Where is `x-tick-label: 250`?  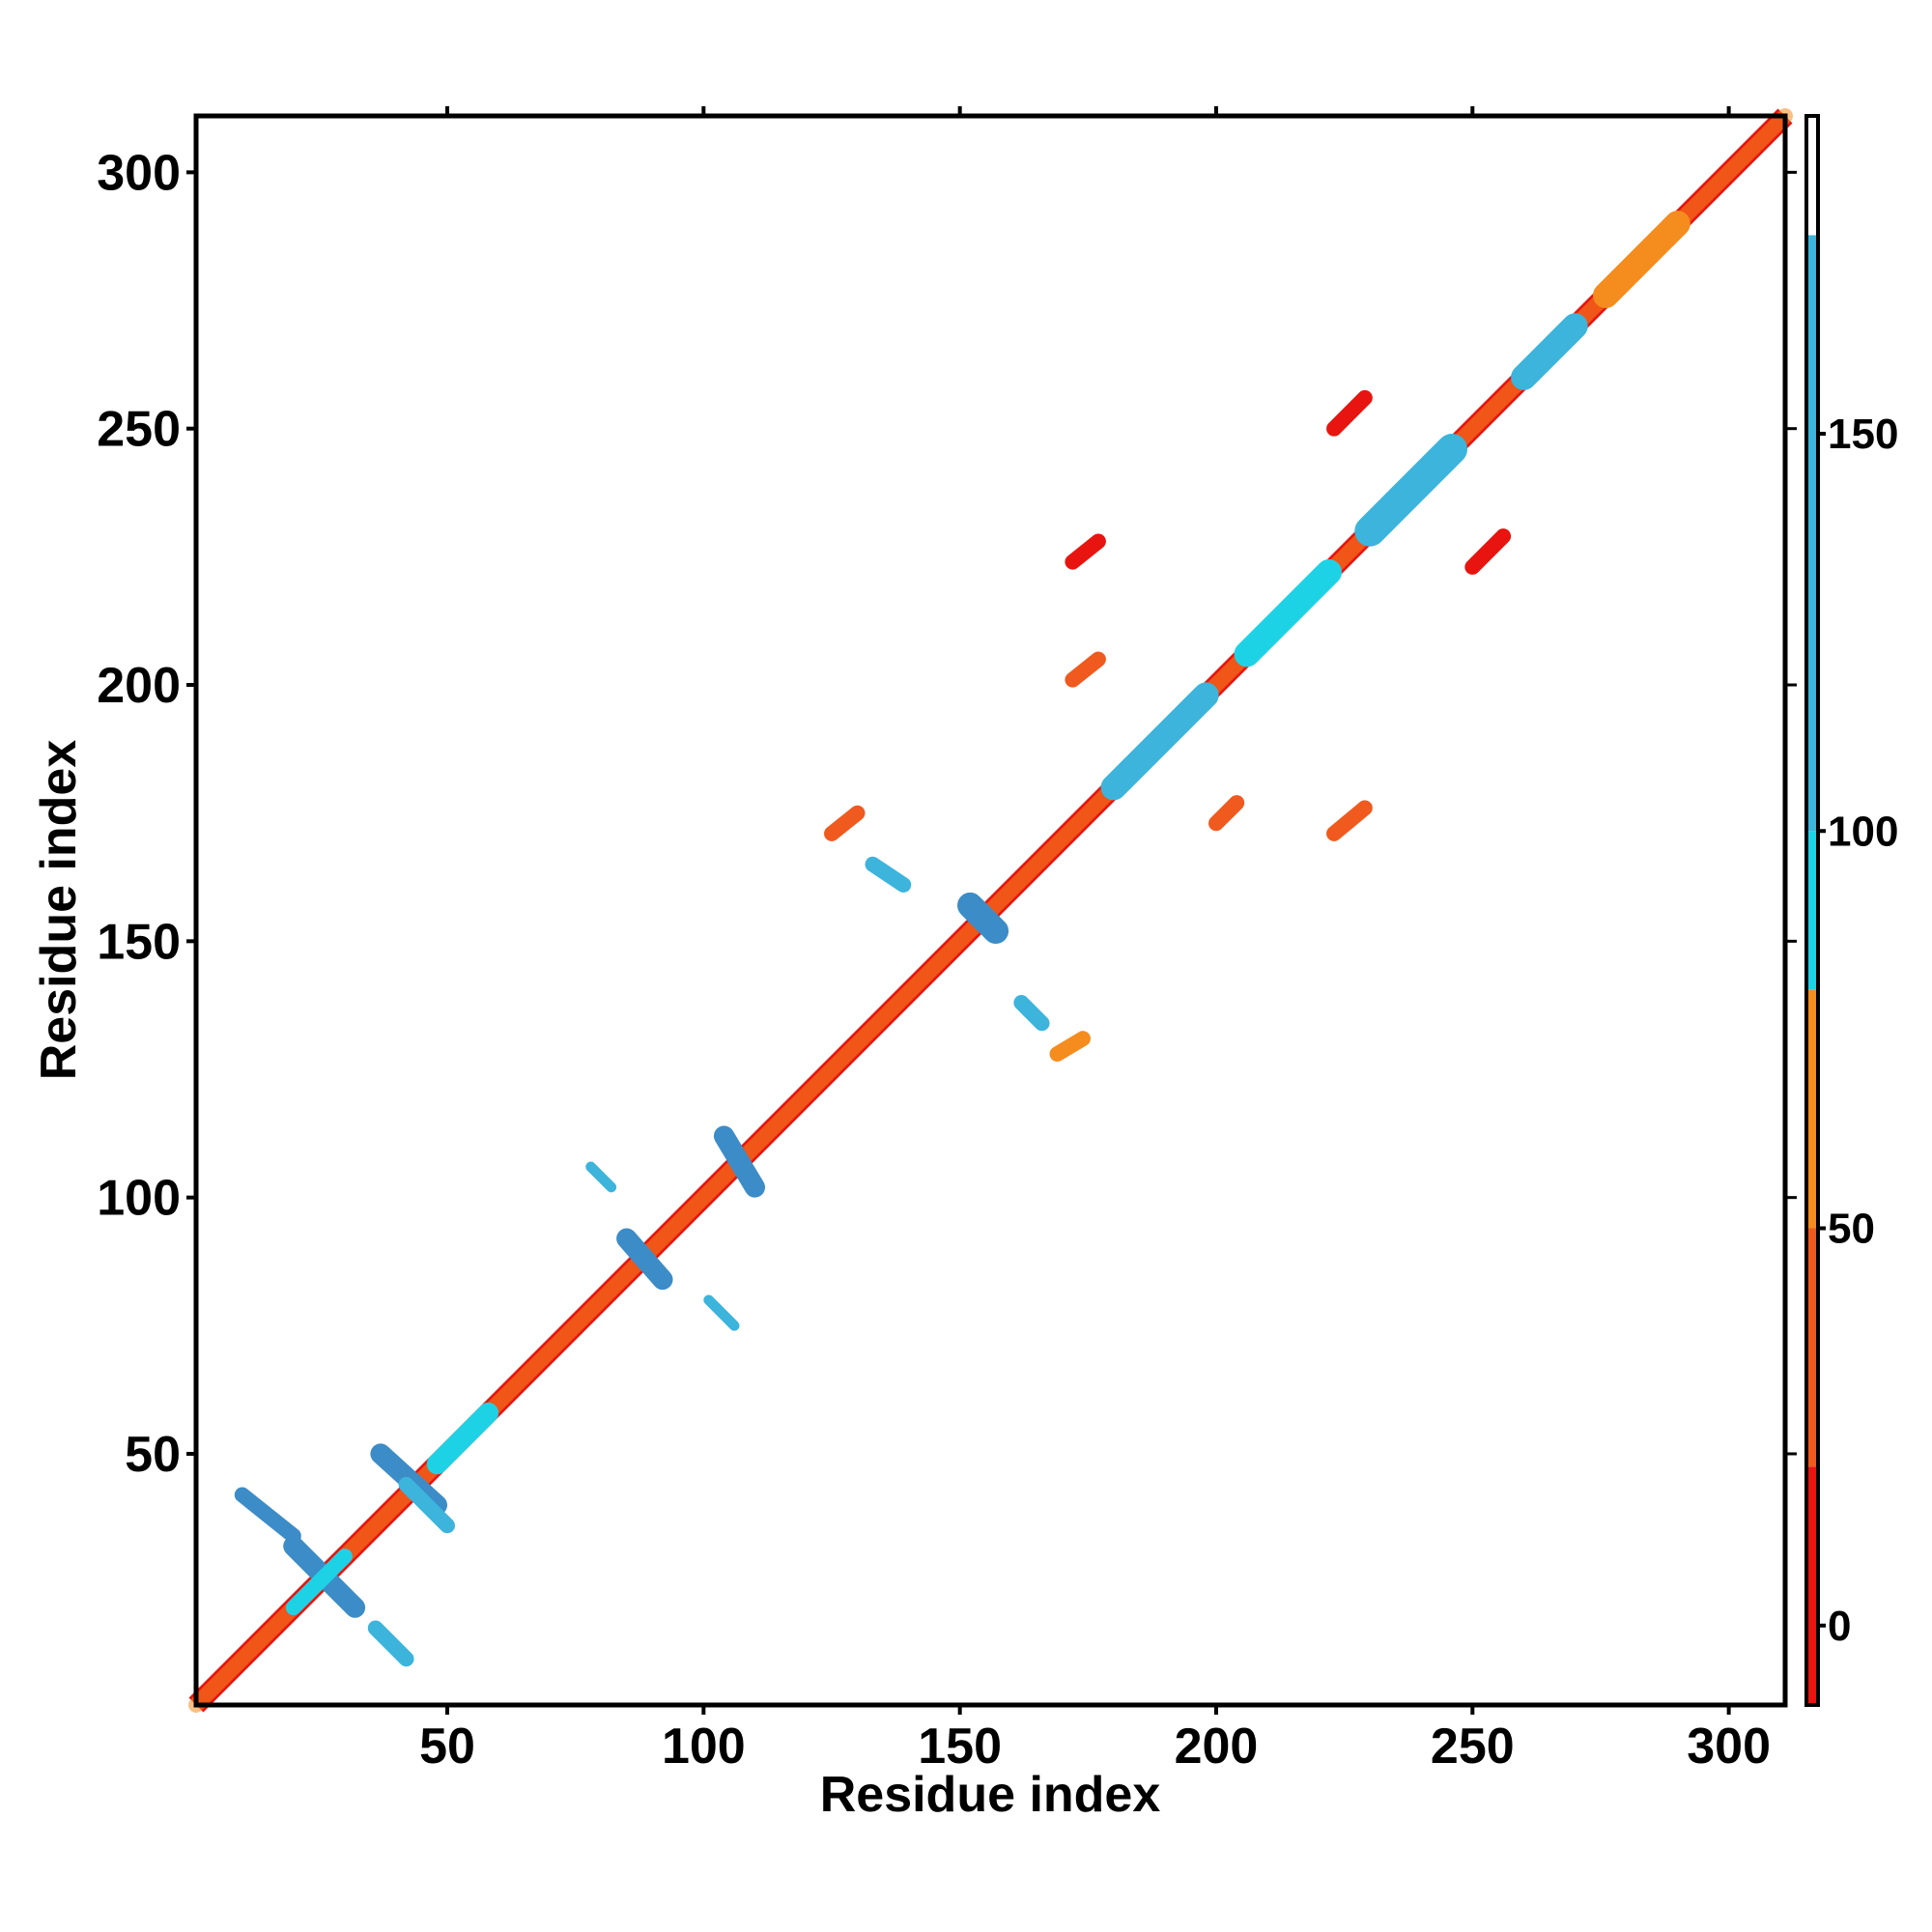 x-tick-label: 250 is located at coordinates (1473, 1747).